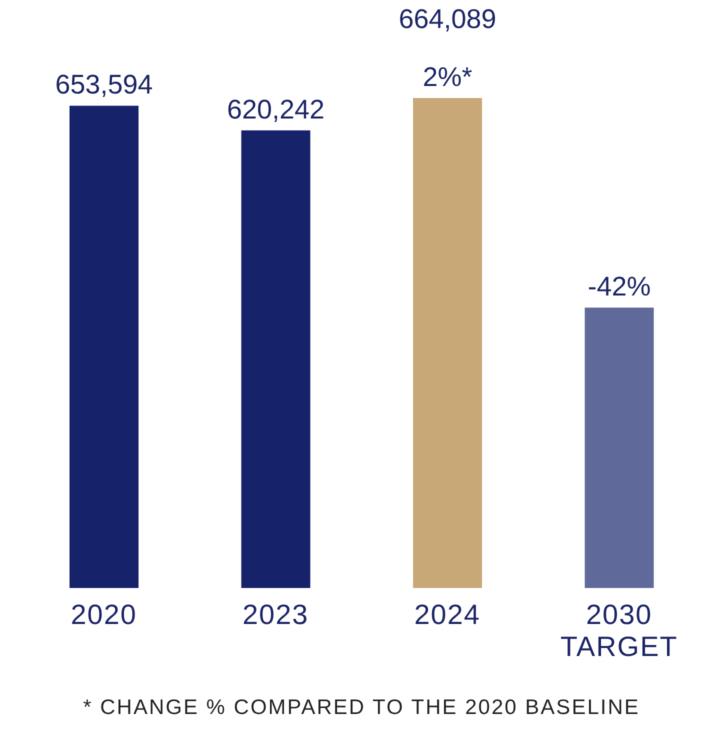  What do you see at coordinates (104, 85) in the screenshot?
I see `data-label: 653,594` at bounding box center [104, 85].